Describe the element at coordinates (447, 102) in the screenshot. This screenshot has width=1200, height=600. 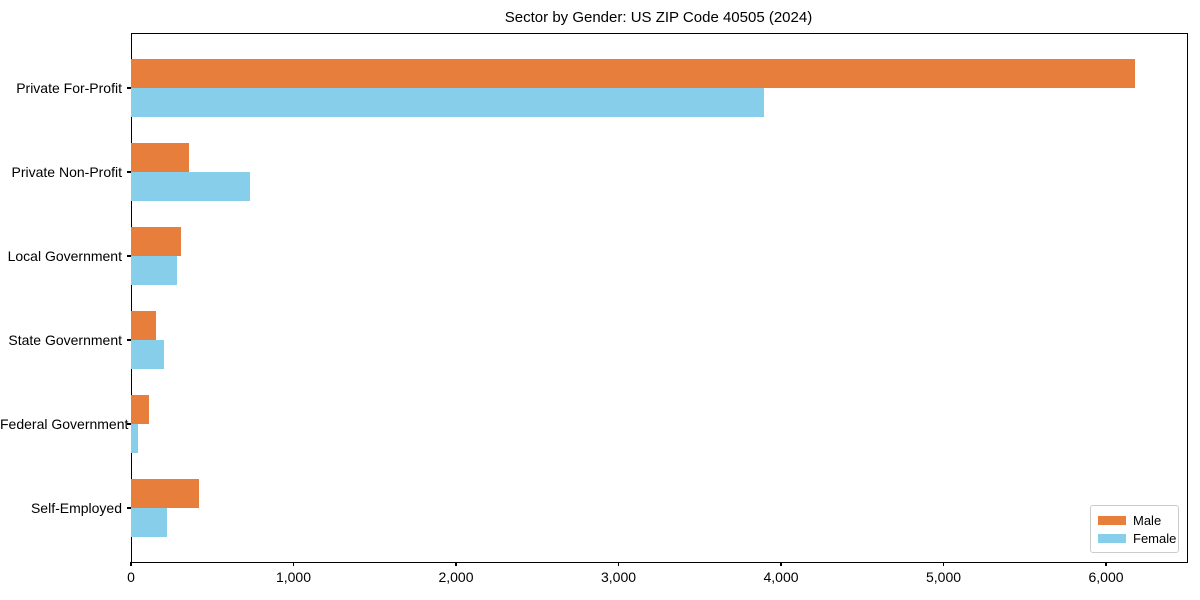
I see `bar-female-private-for-profit` at that location.